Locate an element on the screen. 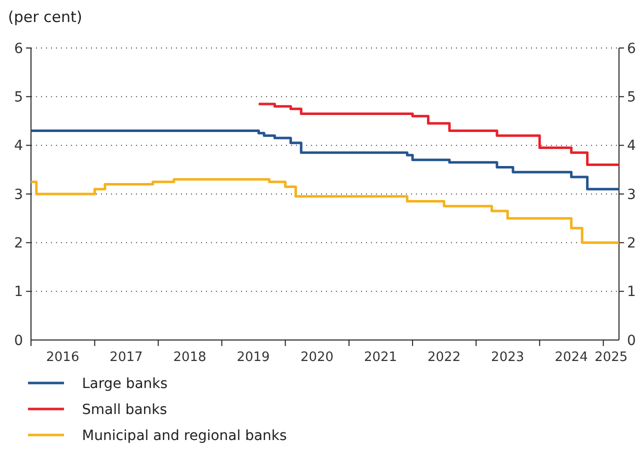  y2-tick-label: 0 is located at coordinates (631, 340).